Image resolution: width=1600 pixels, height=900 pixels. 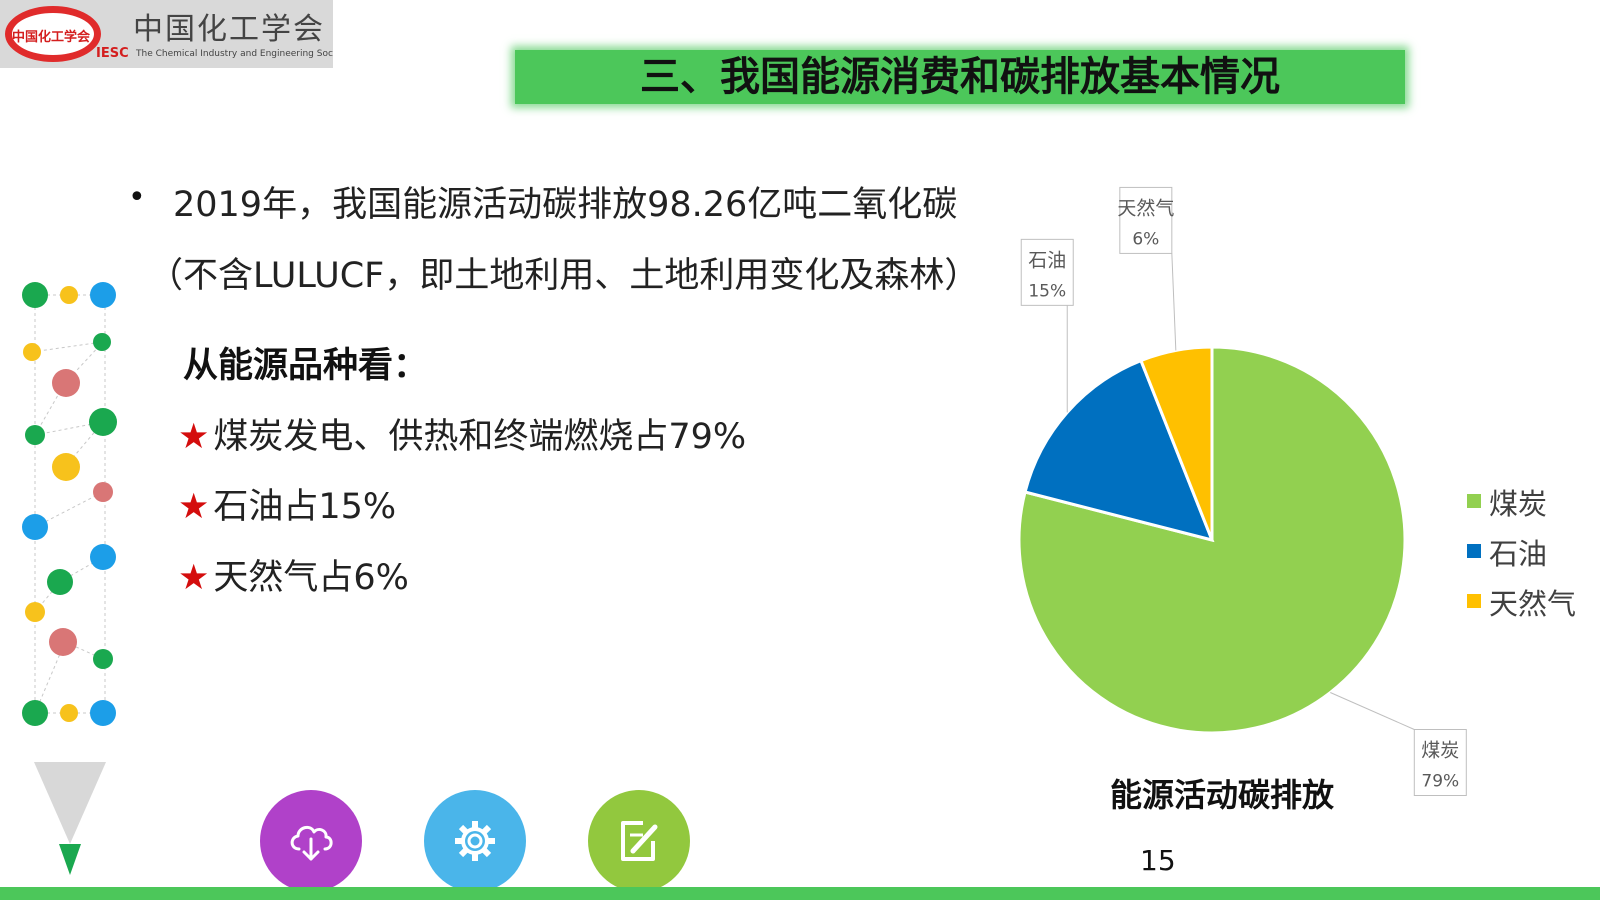 I want to click on subheading: 从能源品种看：, so click(x=306, y=366).